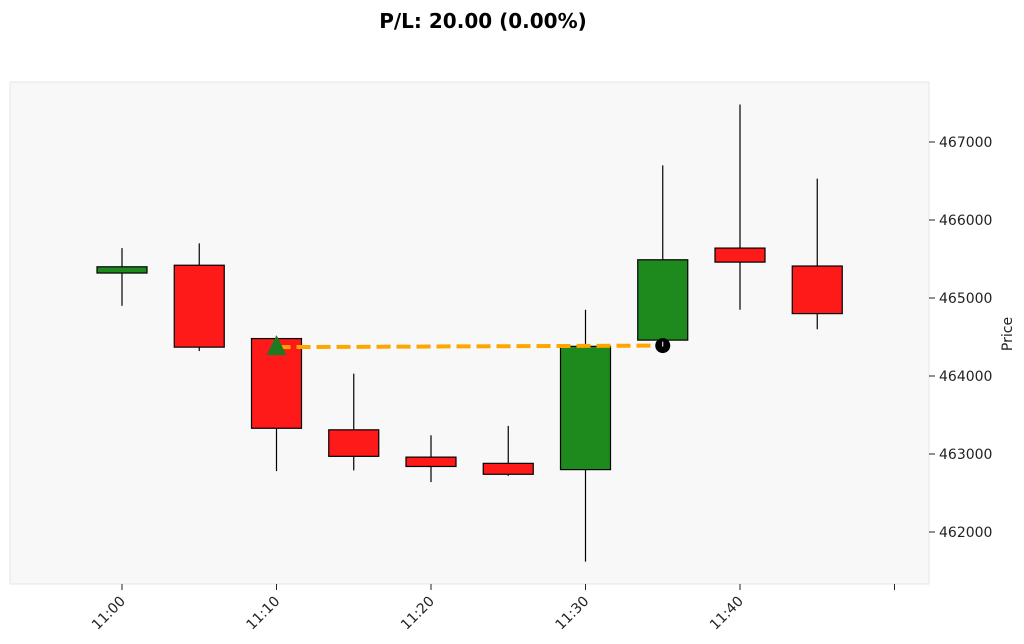 The width and height of the screenshot is (1024, 644). I want to click on y-axis: 462000 463000 464000 465000 466000 467000, so click(960, 338).